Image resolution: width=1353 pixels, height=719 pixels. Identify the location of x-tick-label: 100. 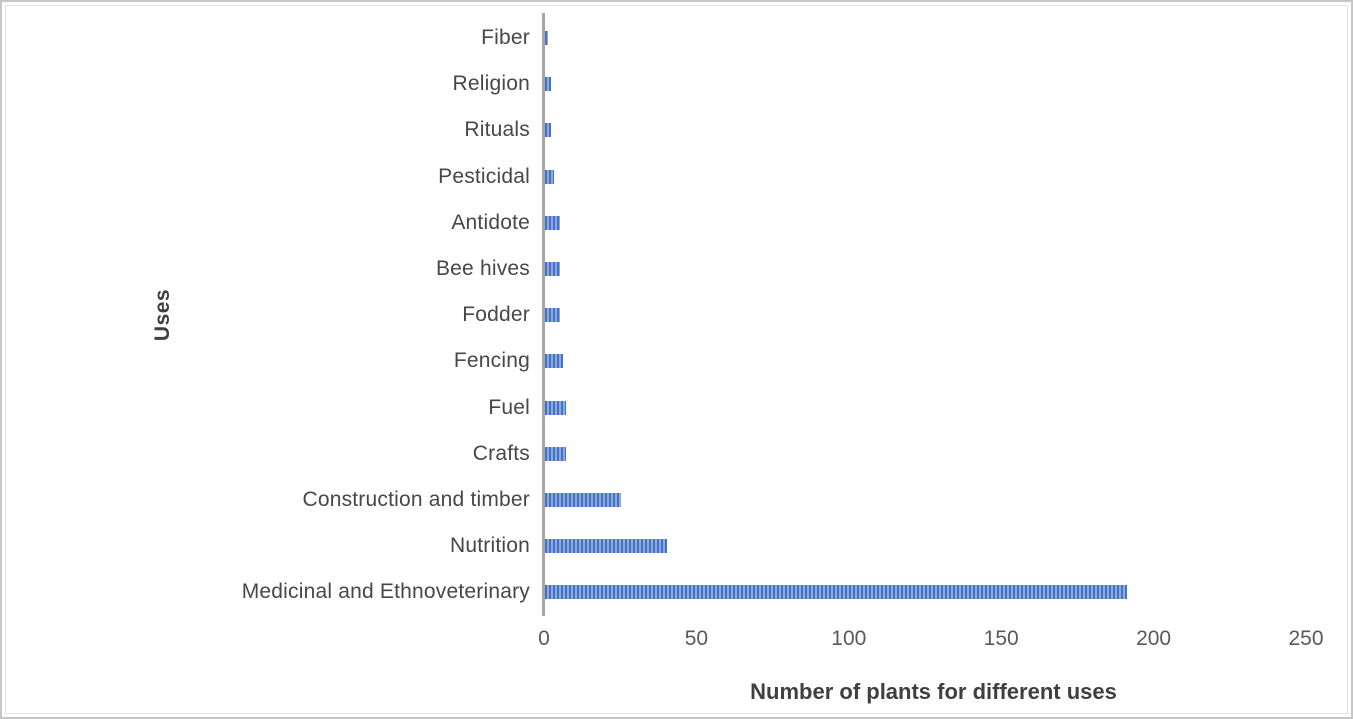
(849, 638).